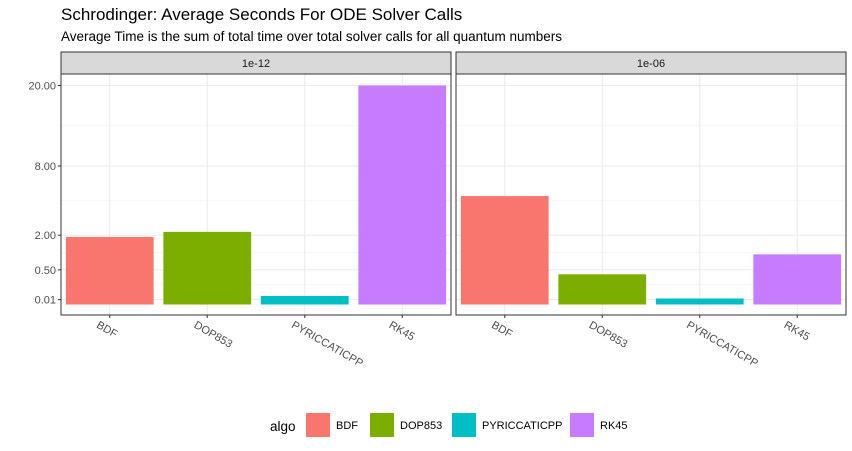  I want to click on legend-label: BDF, so click(347, 426).